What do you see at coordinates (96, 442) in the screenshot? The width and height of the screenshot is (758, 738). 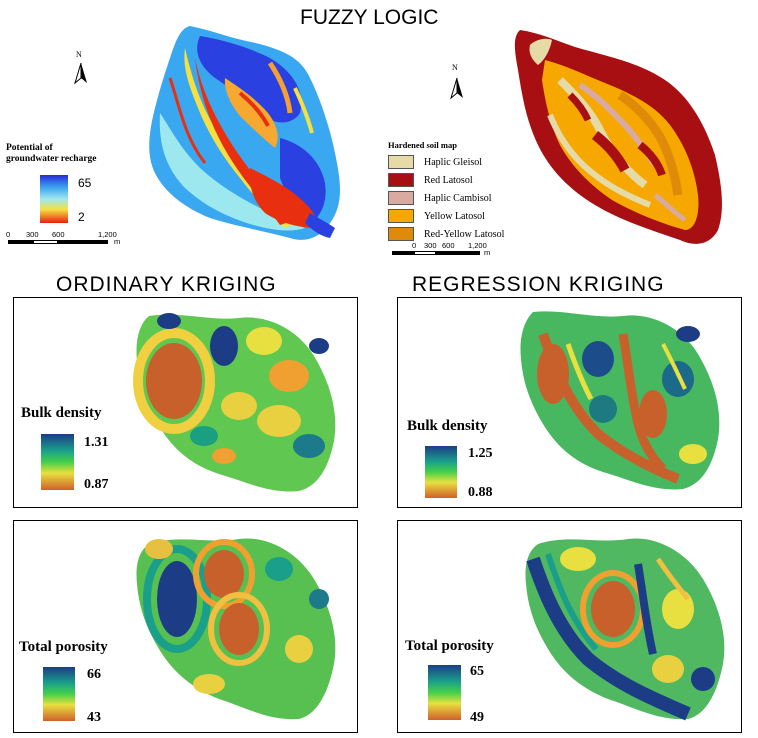 I see `ok-bulk-max: 1.31` at bounding box center [96, 442].